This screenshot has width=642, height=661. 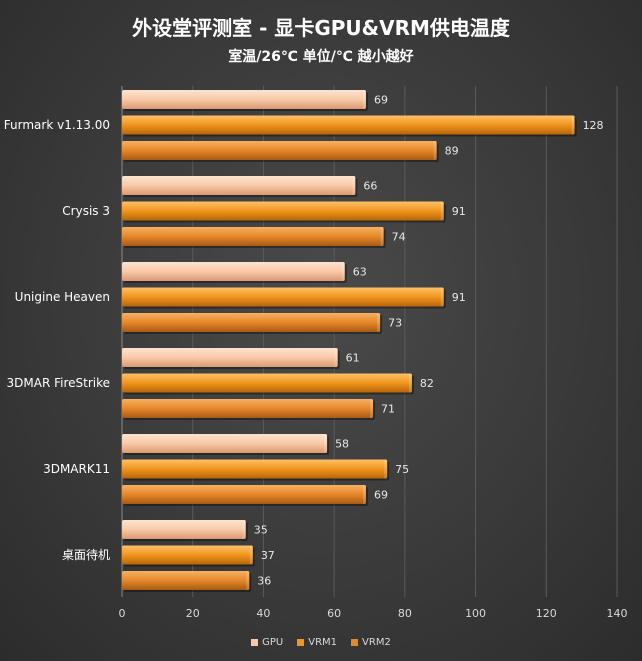 What do you see at coordinates (122, 613) in the screenshot?
I see `x-tick-label: 0` at bounding box center [122, 613].